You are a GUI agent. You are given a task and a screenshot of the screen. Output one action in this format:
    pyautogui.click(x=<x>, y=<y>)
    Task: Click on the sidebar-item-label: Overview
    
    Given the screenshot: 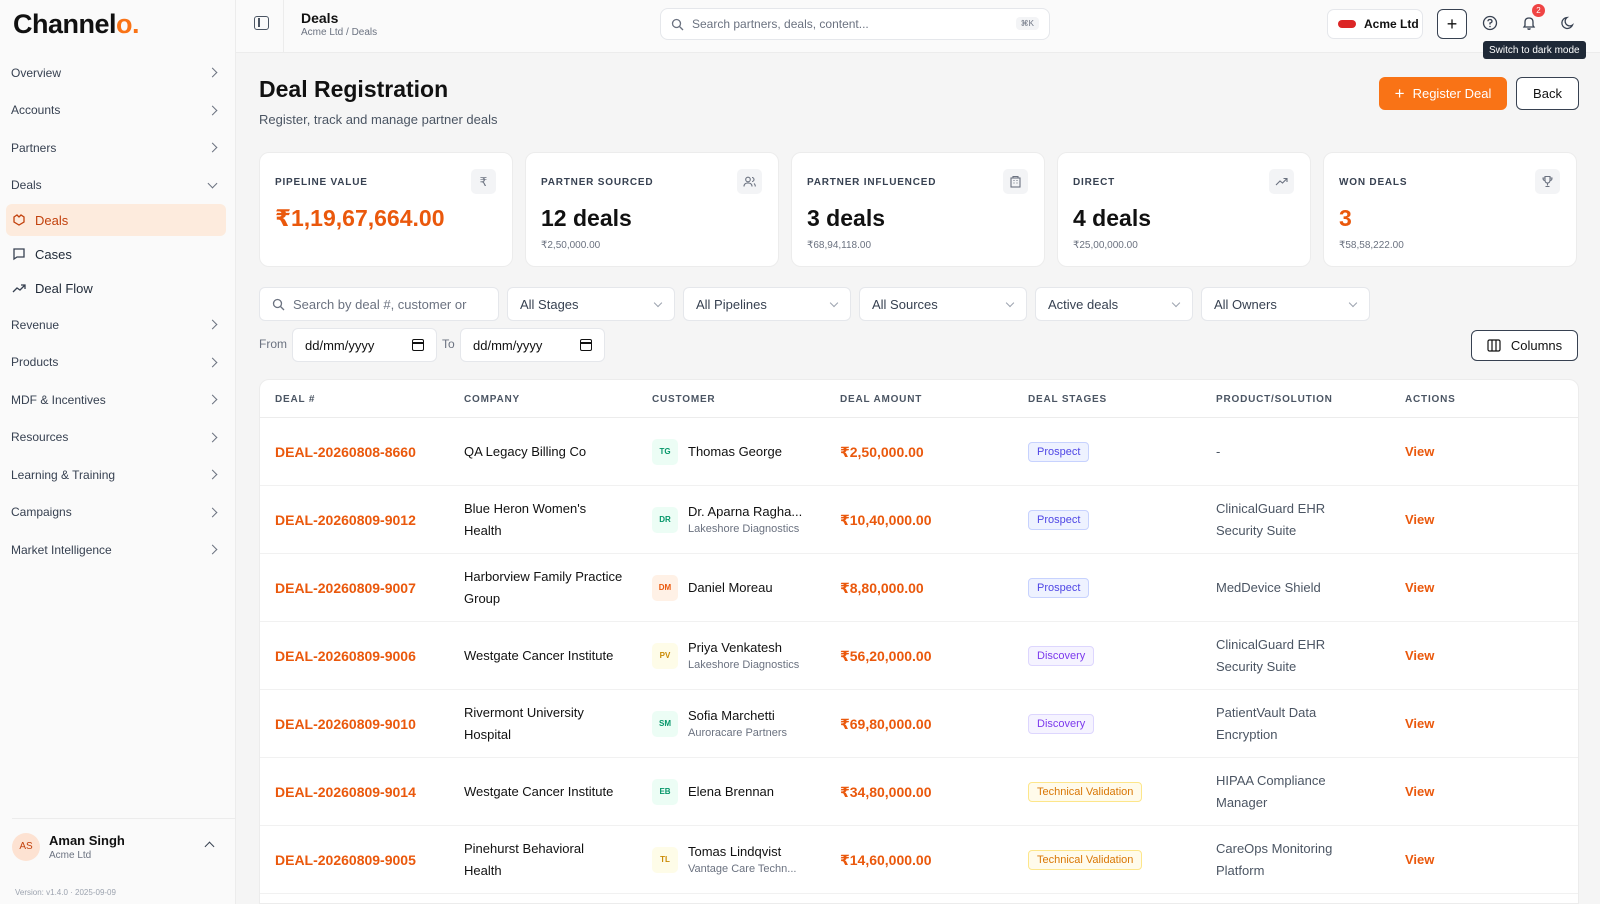 What is the action you would take?
    pyautogui.click(x=36, y=72)
    